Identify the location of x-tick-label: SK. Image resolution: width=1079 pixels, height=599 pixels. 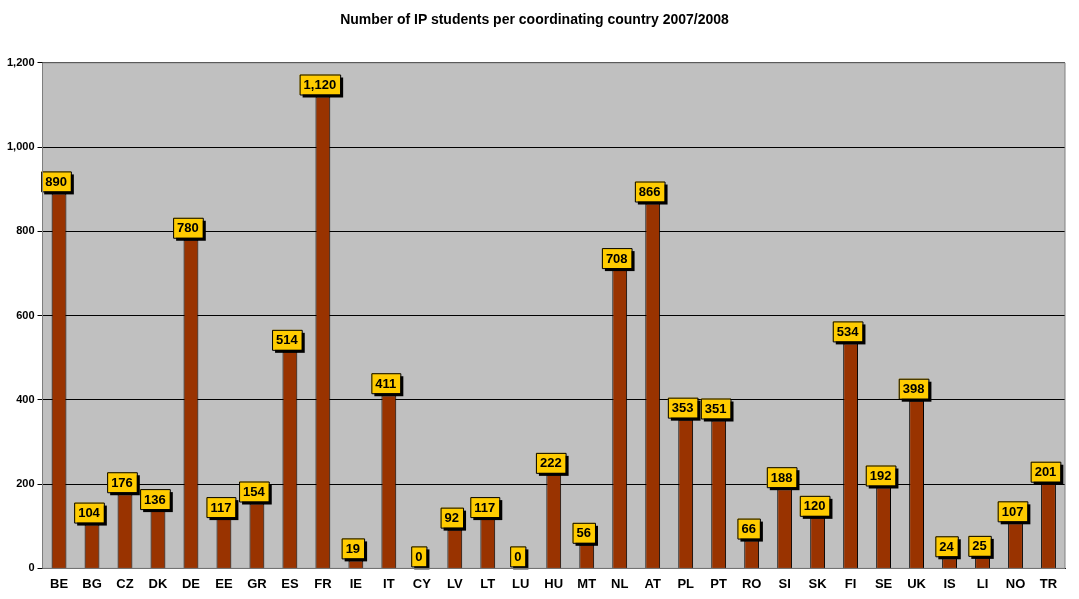
(818, 583).